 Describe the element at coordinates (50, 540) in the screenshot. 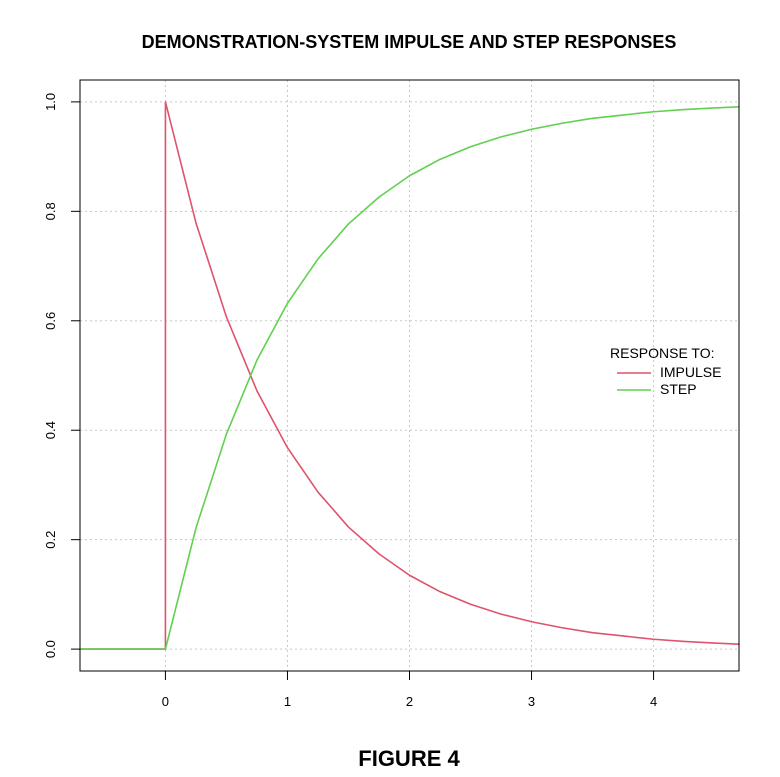

I see `y-tick-label: 0.2` at that location.